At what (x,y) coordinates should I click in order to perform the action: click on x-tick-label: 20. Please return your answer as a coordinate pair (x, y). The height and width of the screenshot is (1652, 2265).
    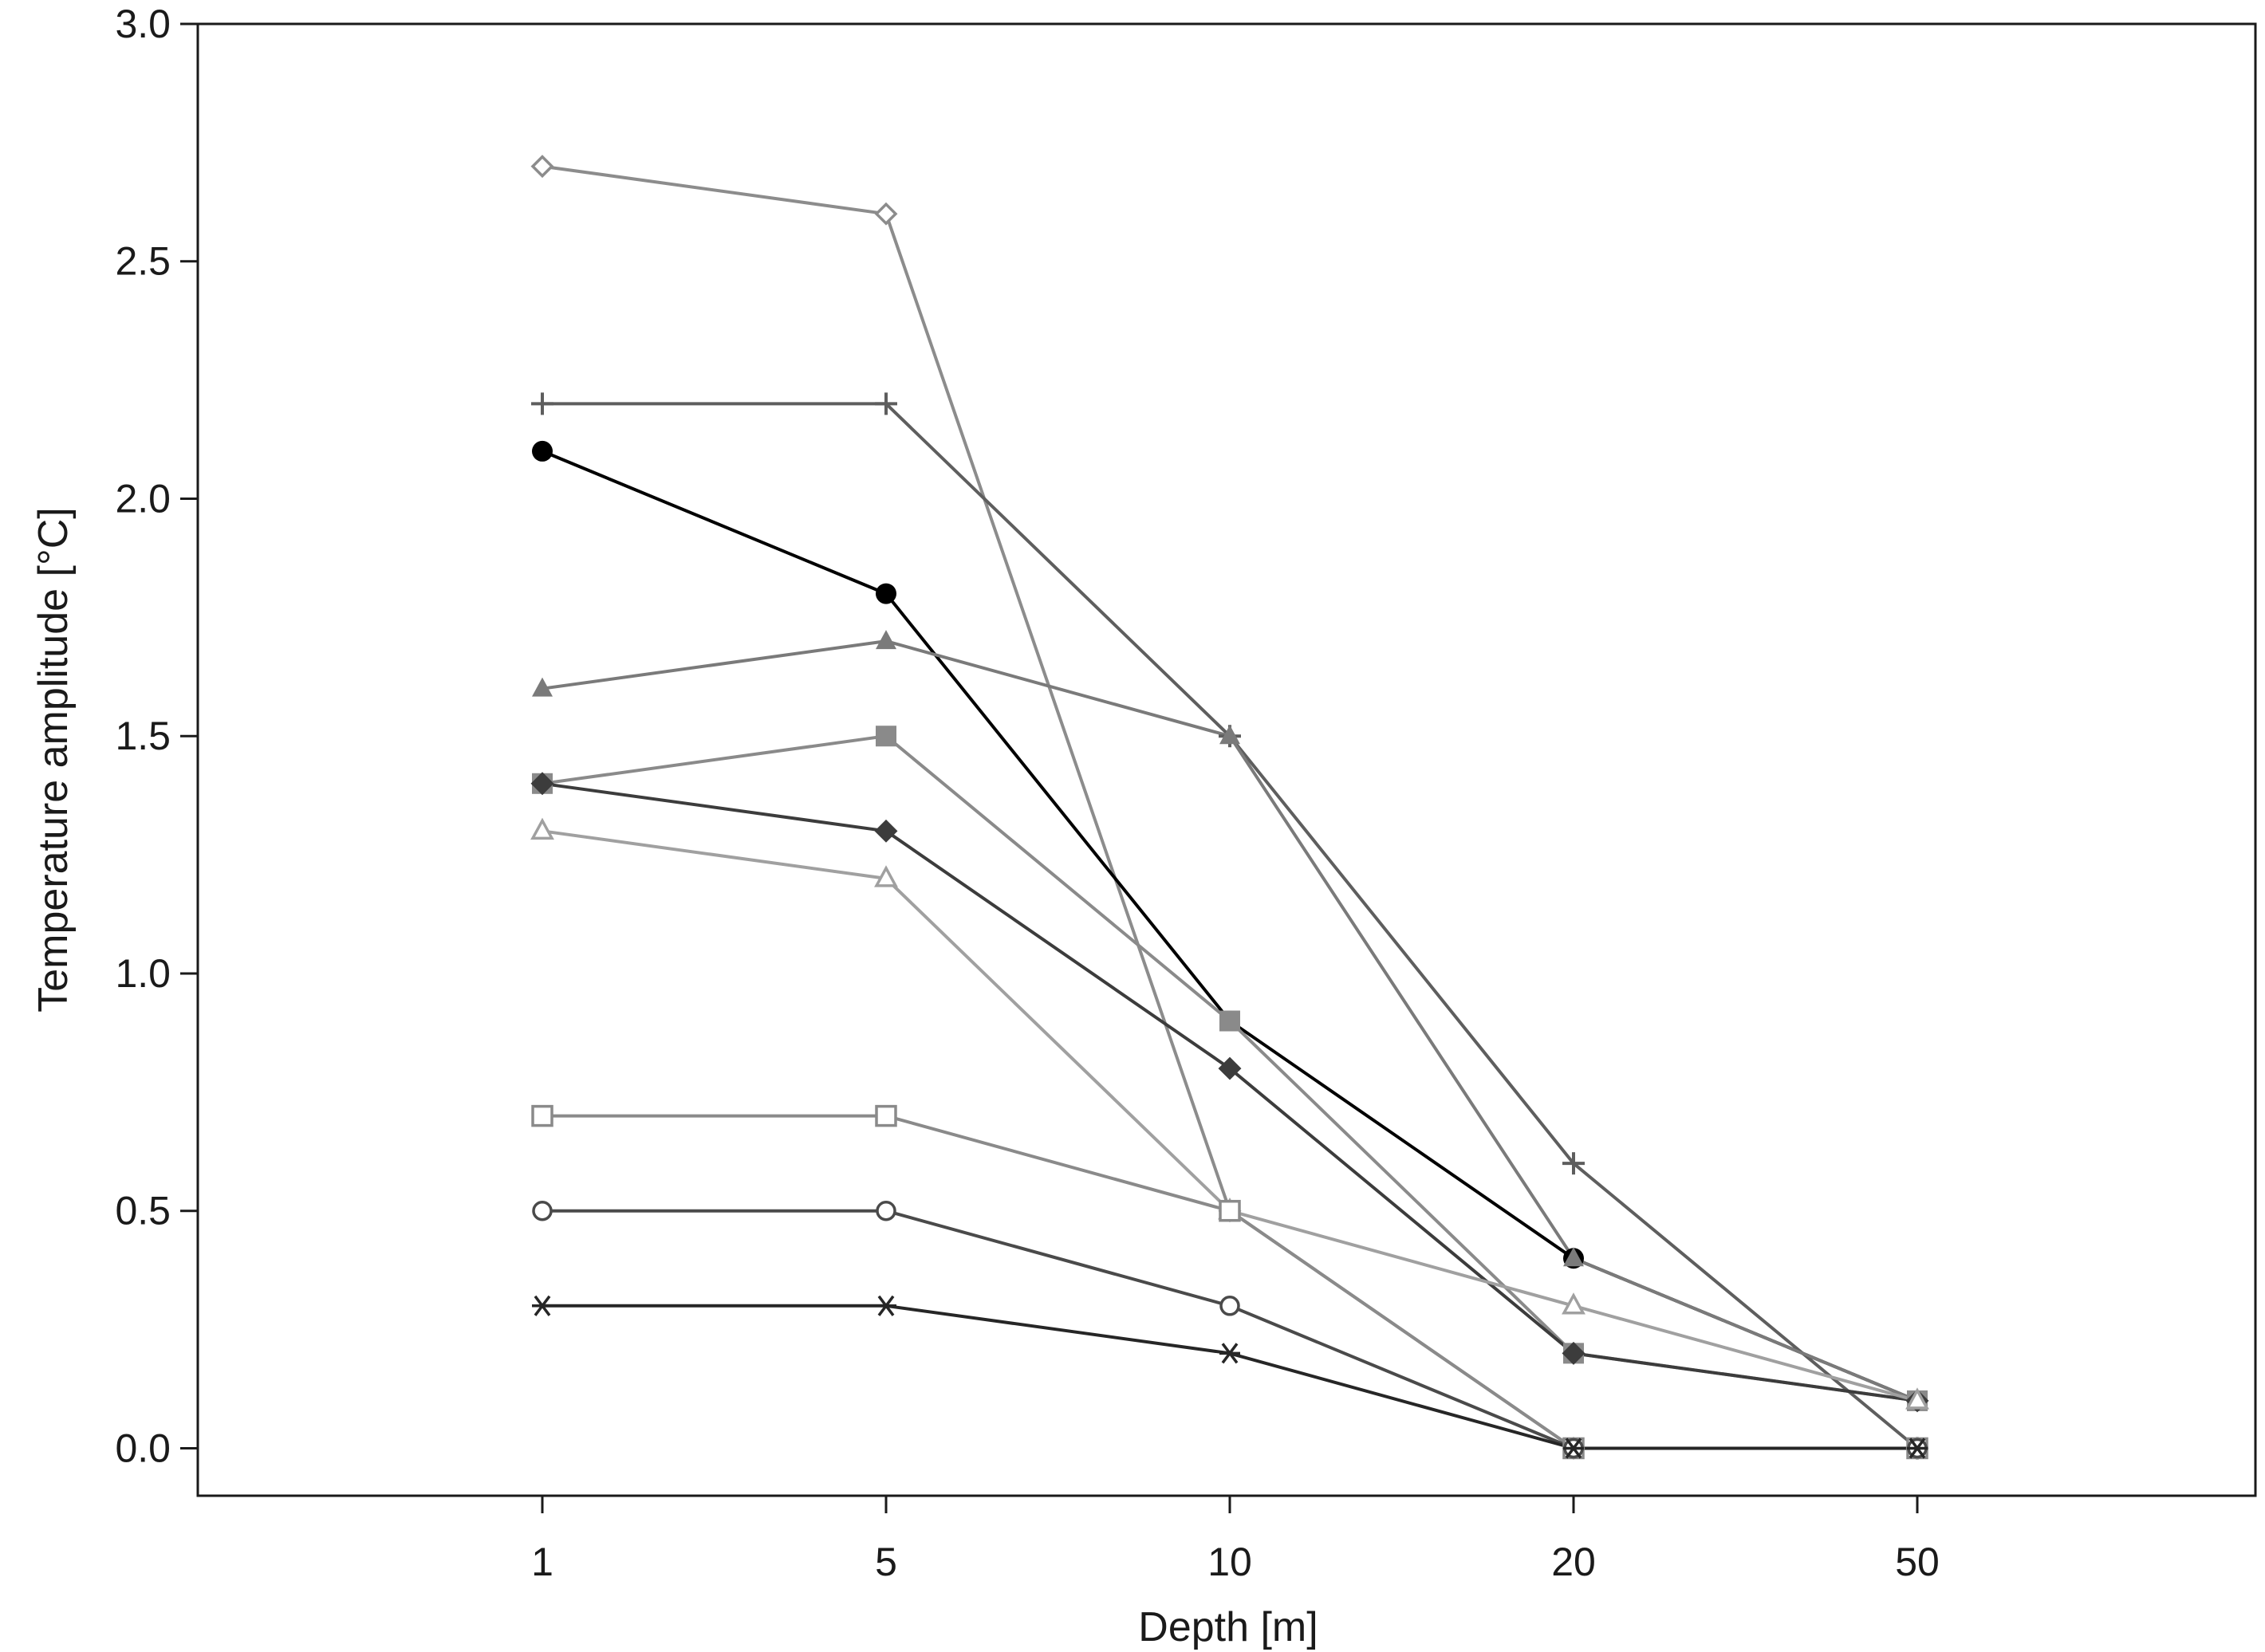
    Looking at the image, I should click on (1573, 1562).